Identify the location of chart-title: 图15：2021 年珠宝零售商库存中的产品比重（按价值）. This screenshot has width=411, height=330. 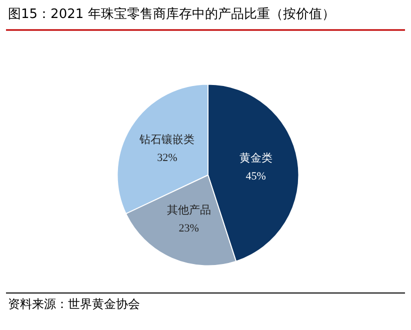
(171, 14).